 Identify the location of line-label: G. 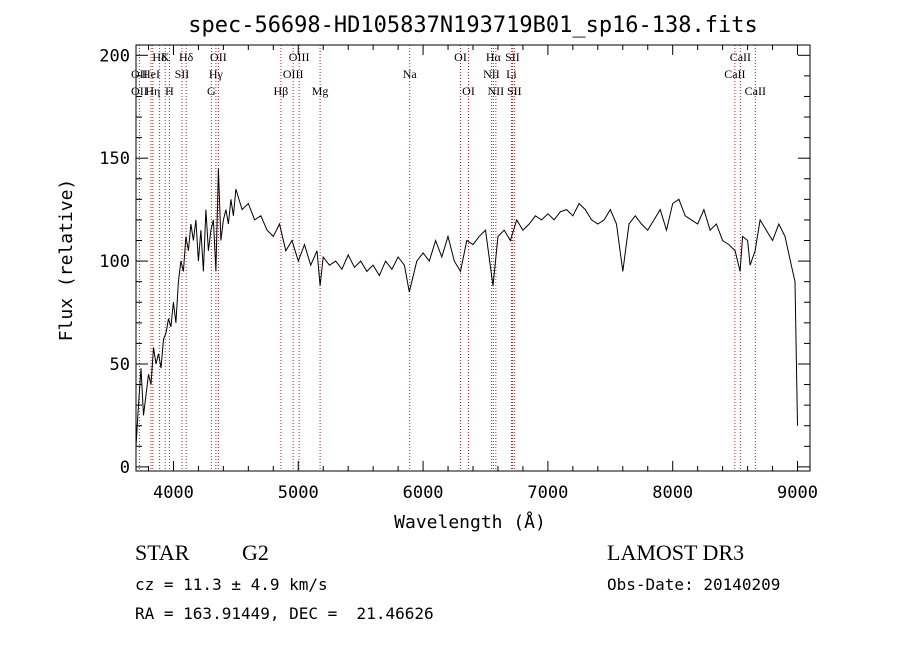
(211, 91).